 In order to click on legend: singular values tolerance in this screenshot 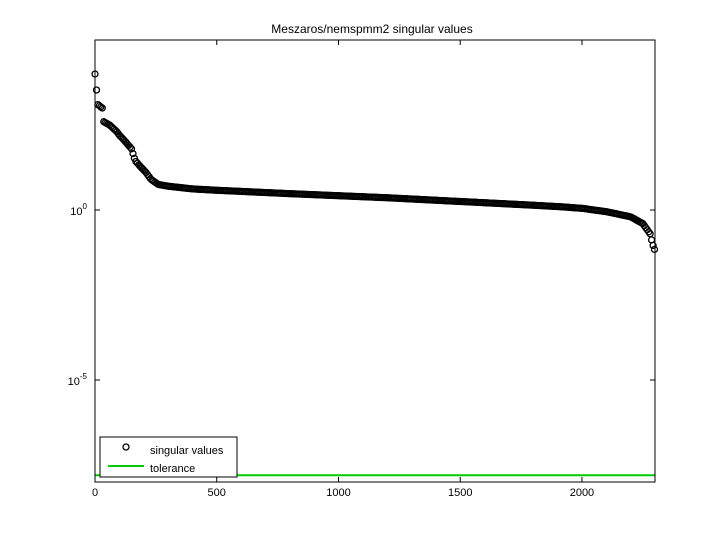, I will do `click(168, 457)`.